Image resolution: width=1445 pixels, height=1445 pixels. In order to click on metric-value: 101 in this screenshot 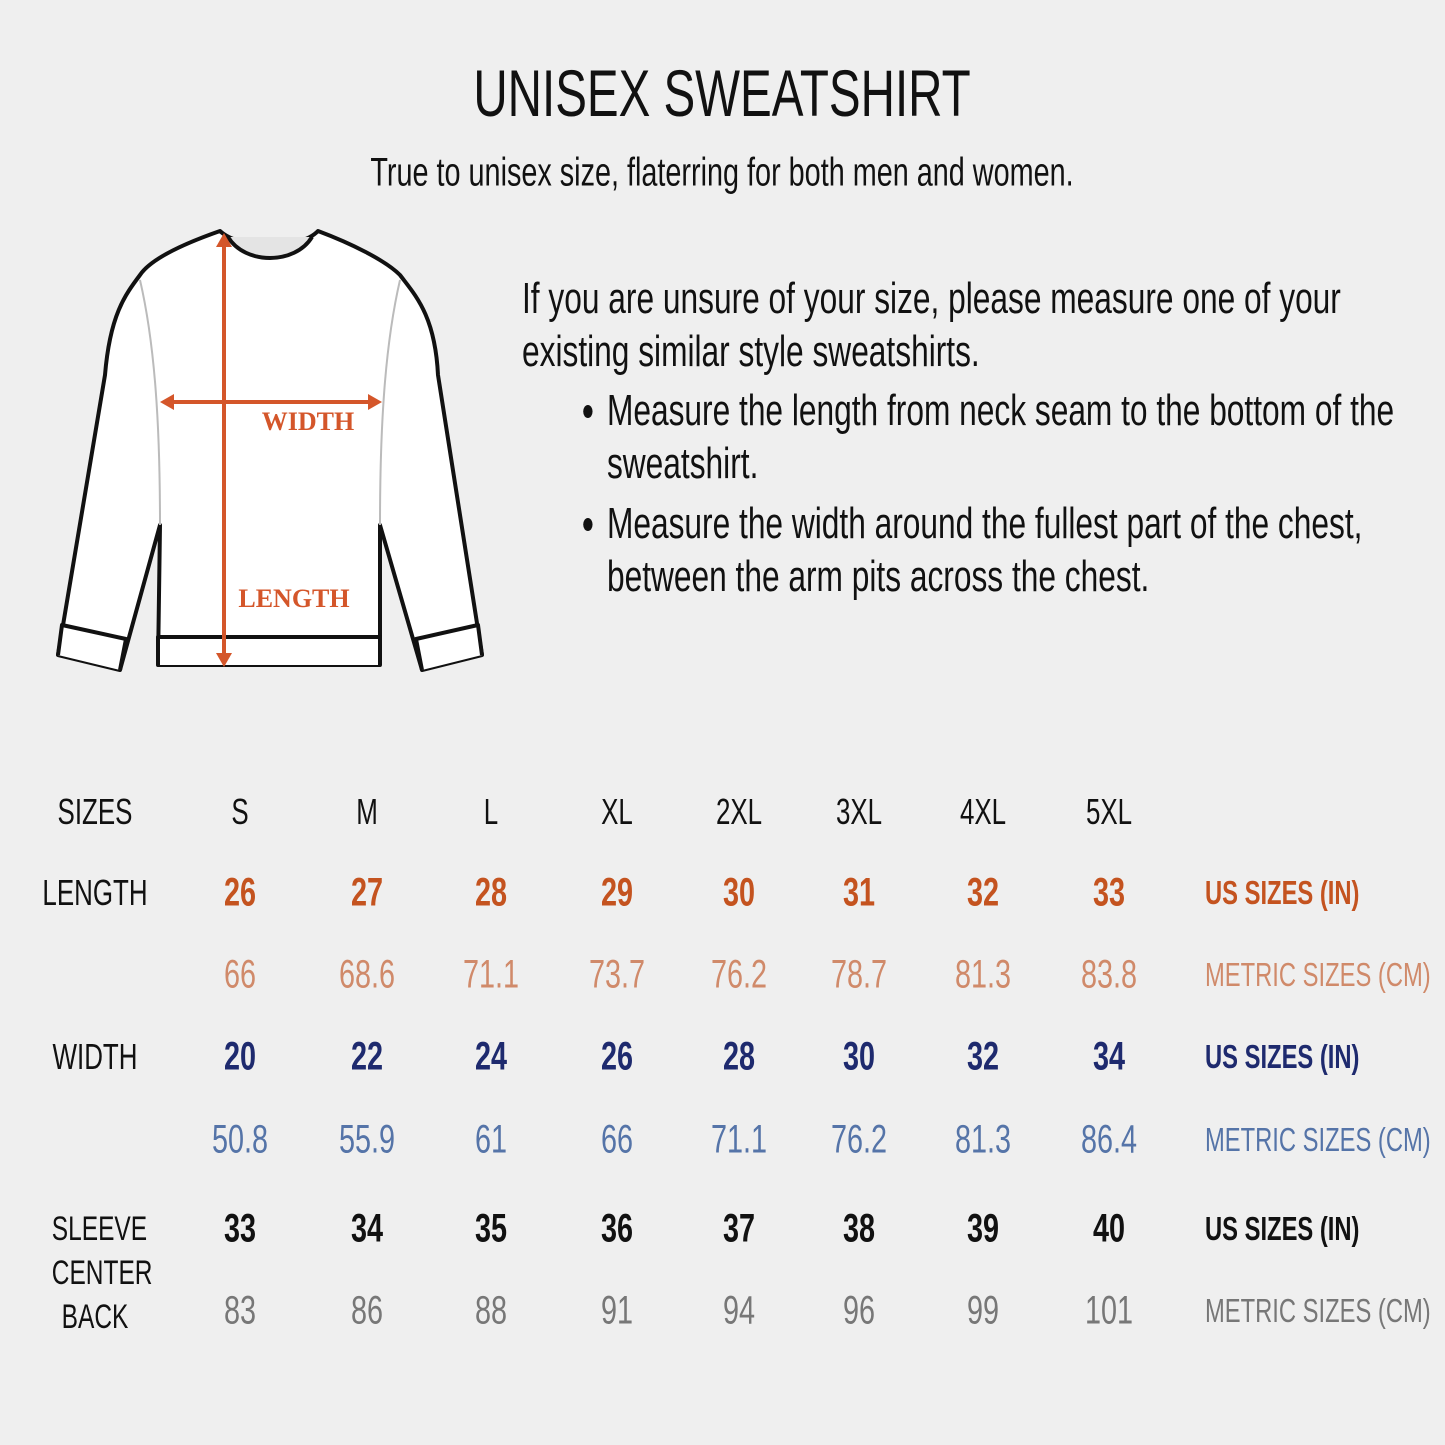, I will do `click(1109, 1310)`.